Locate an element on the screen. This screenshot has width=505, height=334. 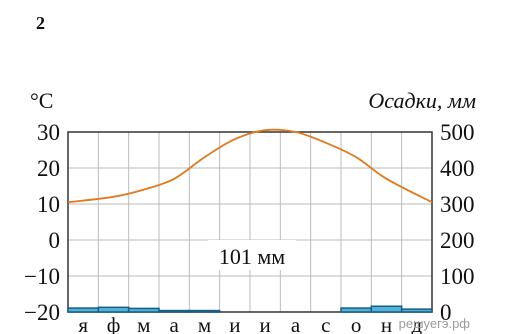
month-label: я is located at coordinates (83, 323).